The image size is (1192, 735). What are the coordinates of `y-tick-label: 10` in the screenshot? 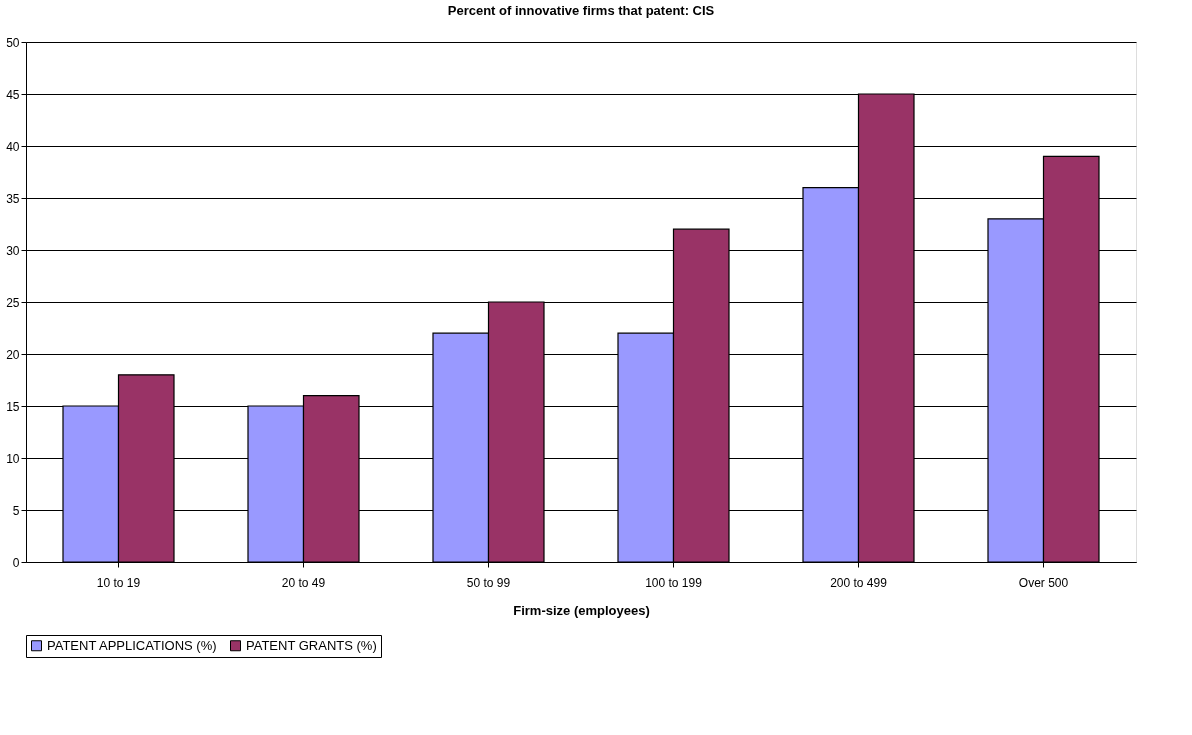 It's located at (13, 458).